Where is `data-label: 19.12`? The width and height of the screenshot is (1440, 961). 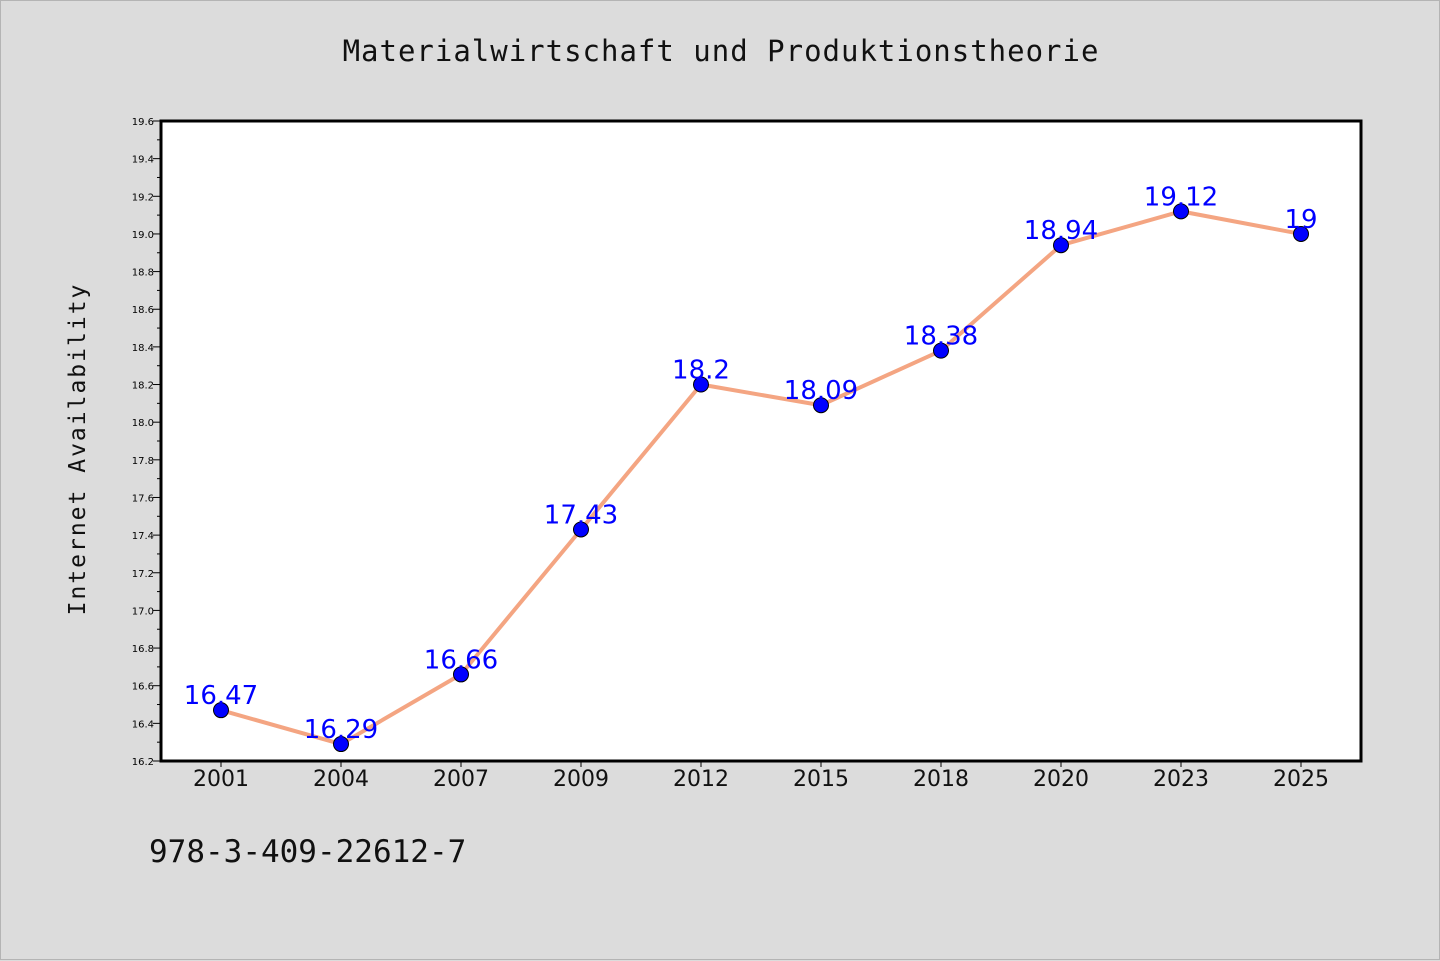 data-label: 19.12 is located at coordinates (1181, 197).